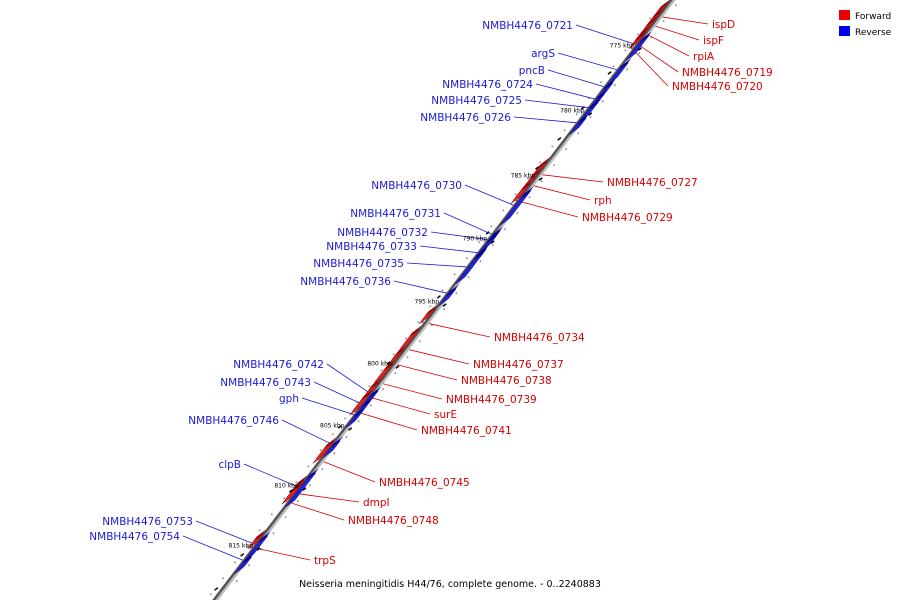  Describe the element at coordinates (445, 415) in the screenshot. I see `gene-label-surE: surE` at that location.